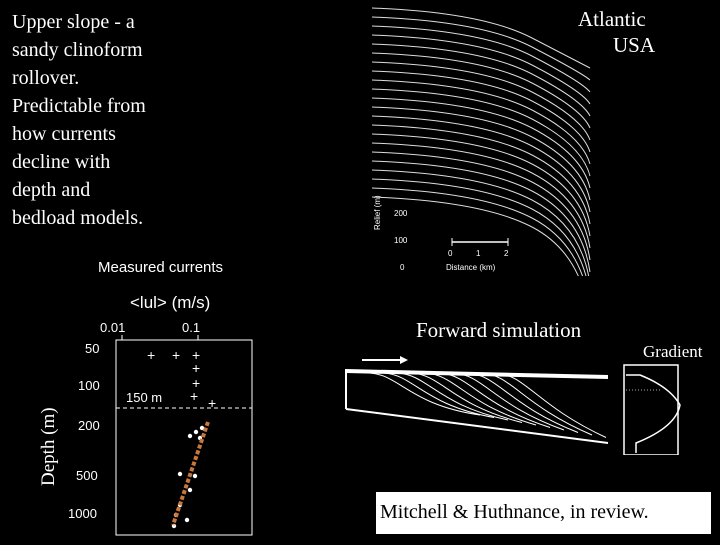 Image resolution: width=720 pixels, height=545 pixels. What do you see at coordinates (450, 253) in the screenshot?
I see `distance-tick: 0` at bounding box center [450, 253].